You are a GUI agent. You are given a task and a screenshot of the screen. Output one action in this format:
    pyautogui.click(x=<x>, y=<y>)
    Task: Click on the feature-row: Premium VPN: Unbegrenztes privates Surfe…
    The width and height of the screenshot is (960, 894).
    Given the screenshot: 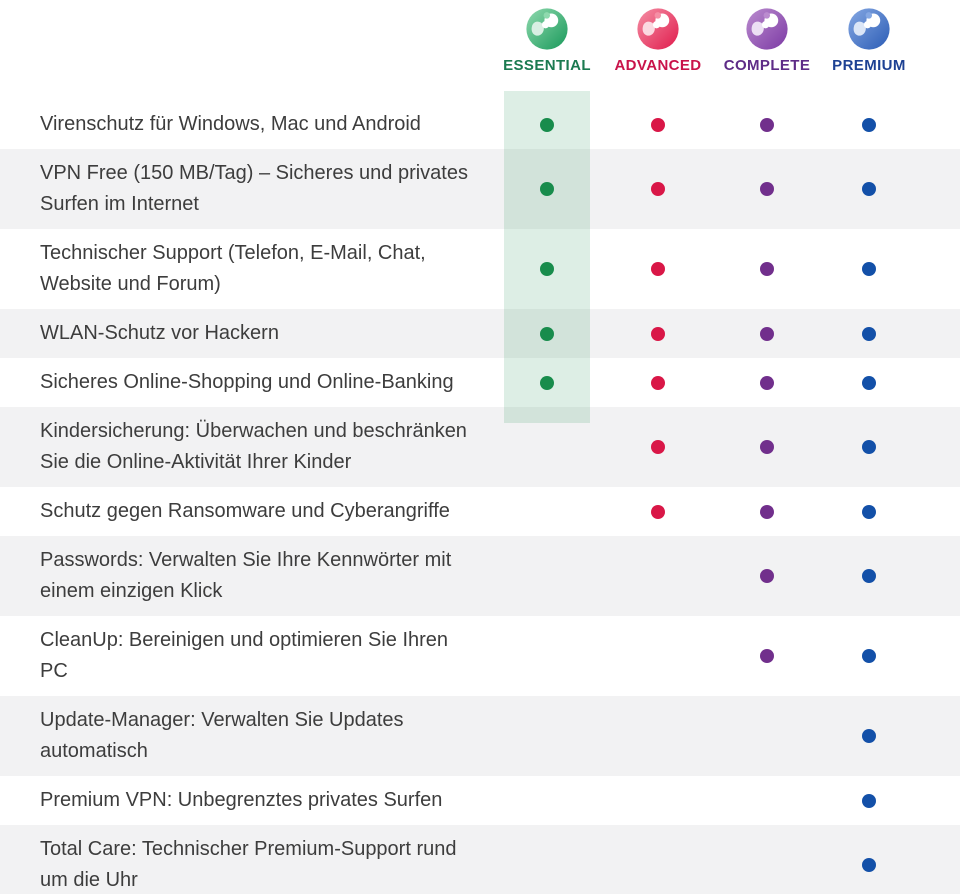 What is the action you would take?
    pyautogui.click(x=480, y=800)
    